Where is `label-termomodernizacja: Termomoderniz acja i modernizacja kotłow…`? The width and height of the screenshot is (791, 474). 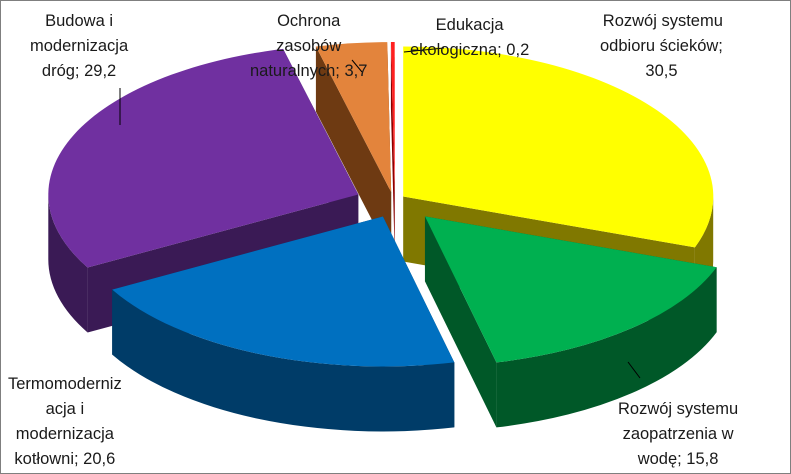
label-termomodernizacja: Termomoderniz acja i modernizacja kotłow… is located at coordinates (65, 421).